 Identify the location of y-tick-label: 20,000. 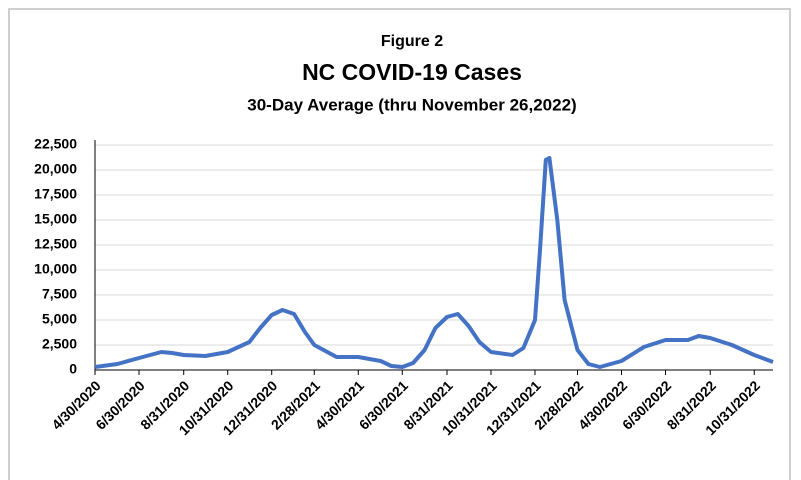
(55, 169).